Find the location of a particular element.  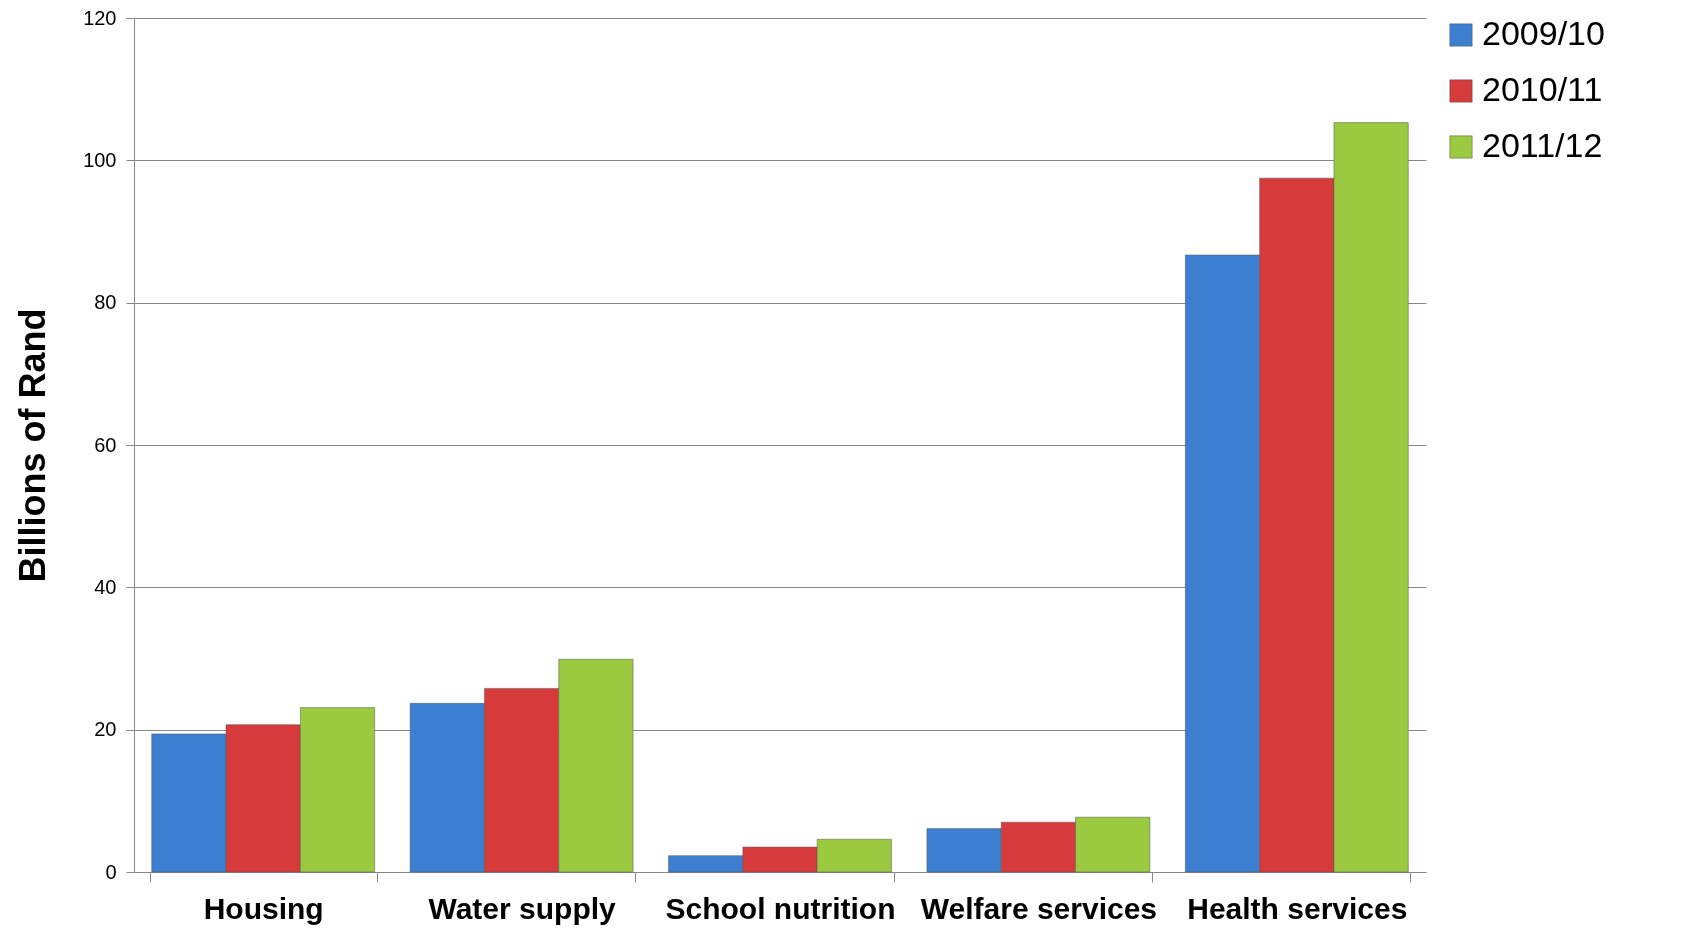

x-tick-label: Health services is located at coordinates (1297, 908).